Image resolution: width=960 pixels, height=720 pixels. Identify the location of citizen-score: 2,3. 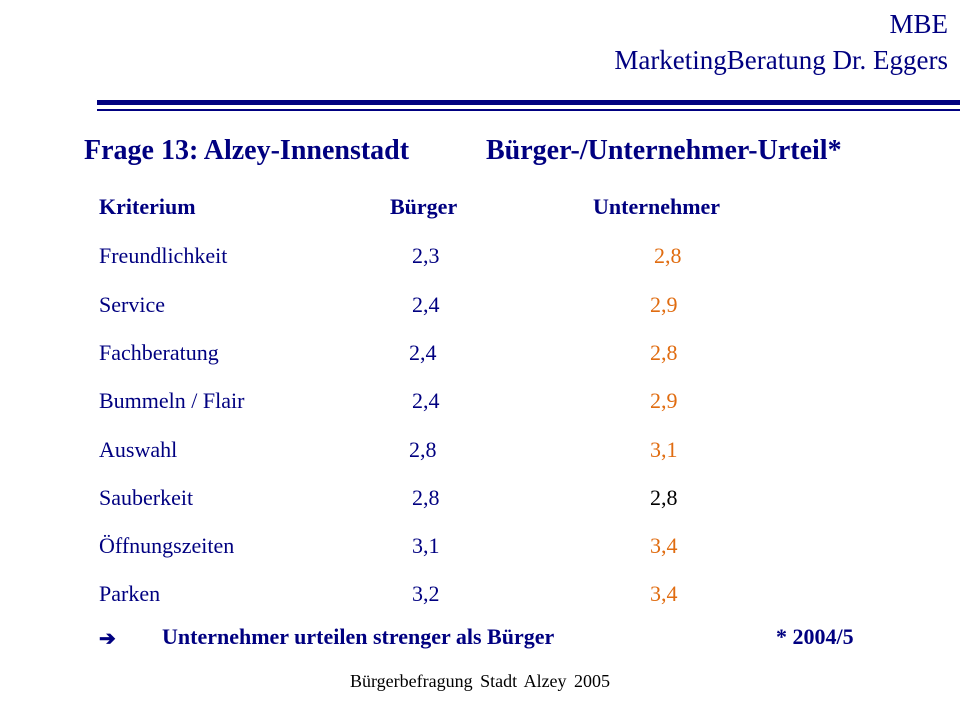
(426, 255).